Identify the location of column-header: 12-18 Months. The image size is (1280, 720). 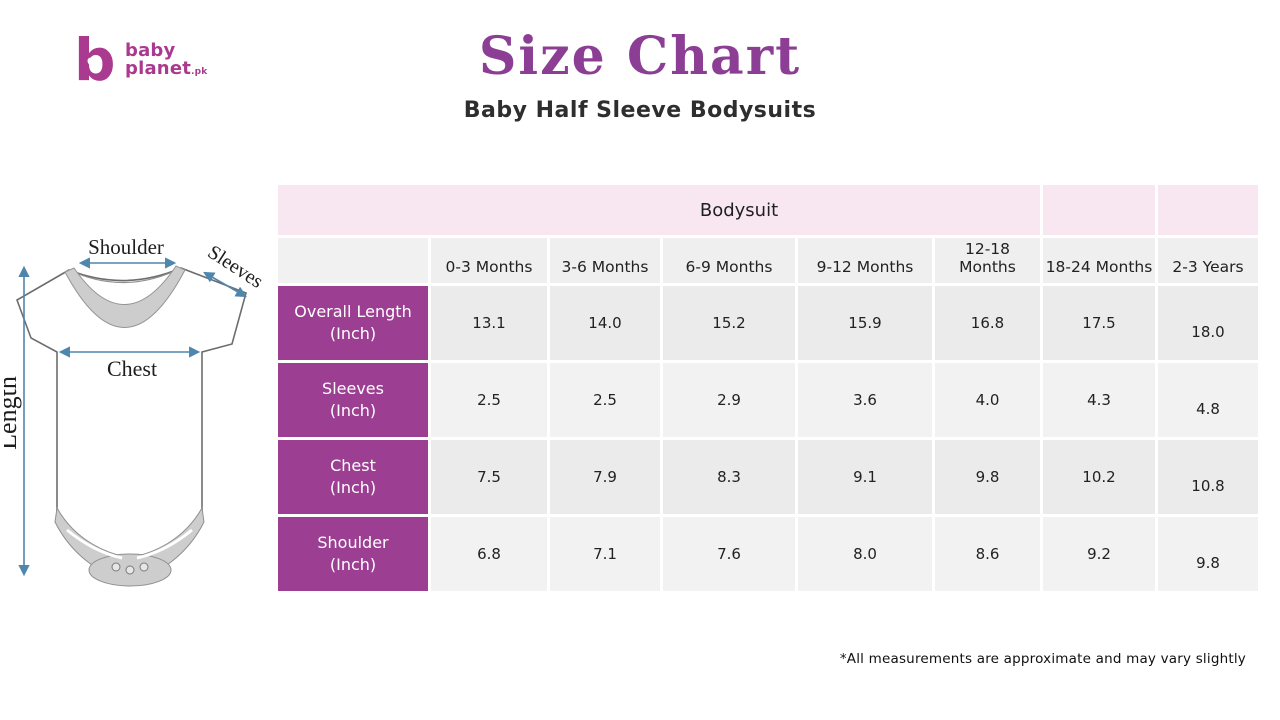
(987, 260).